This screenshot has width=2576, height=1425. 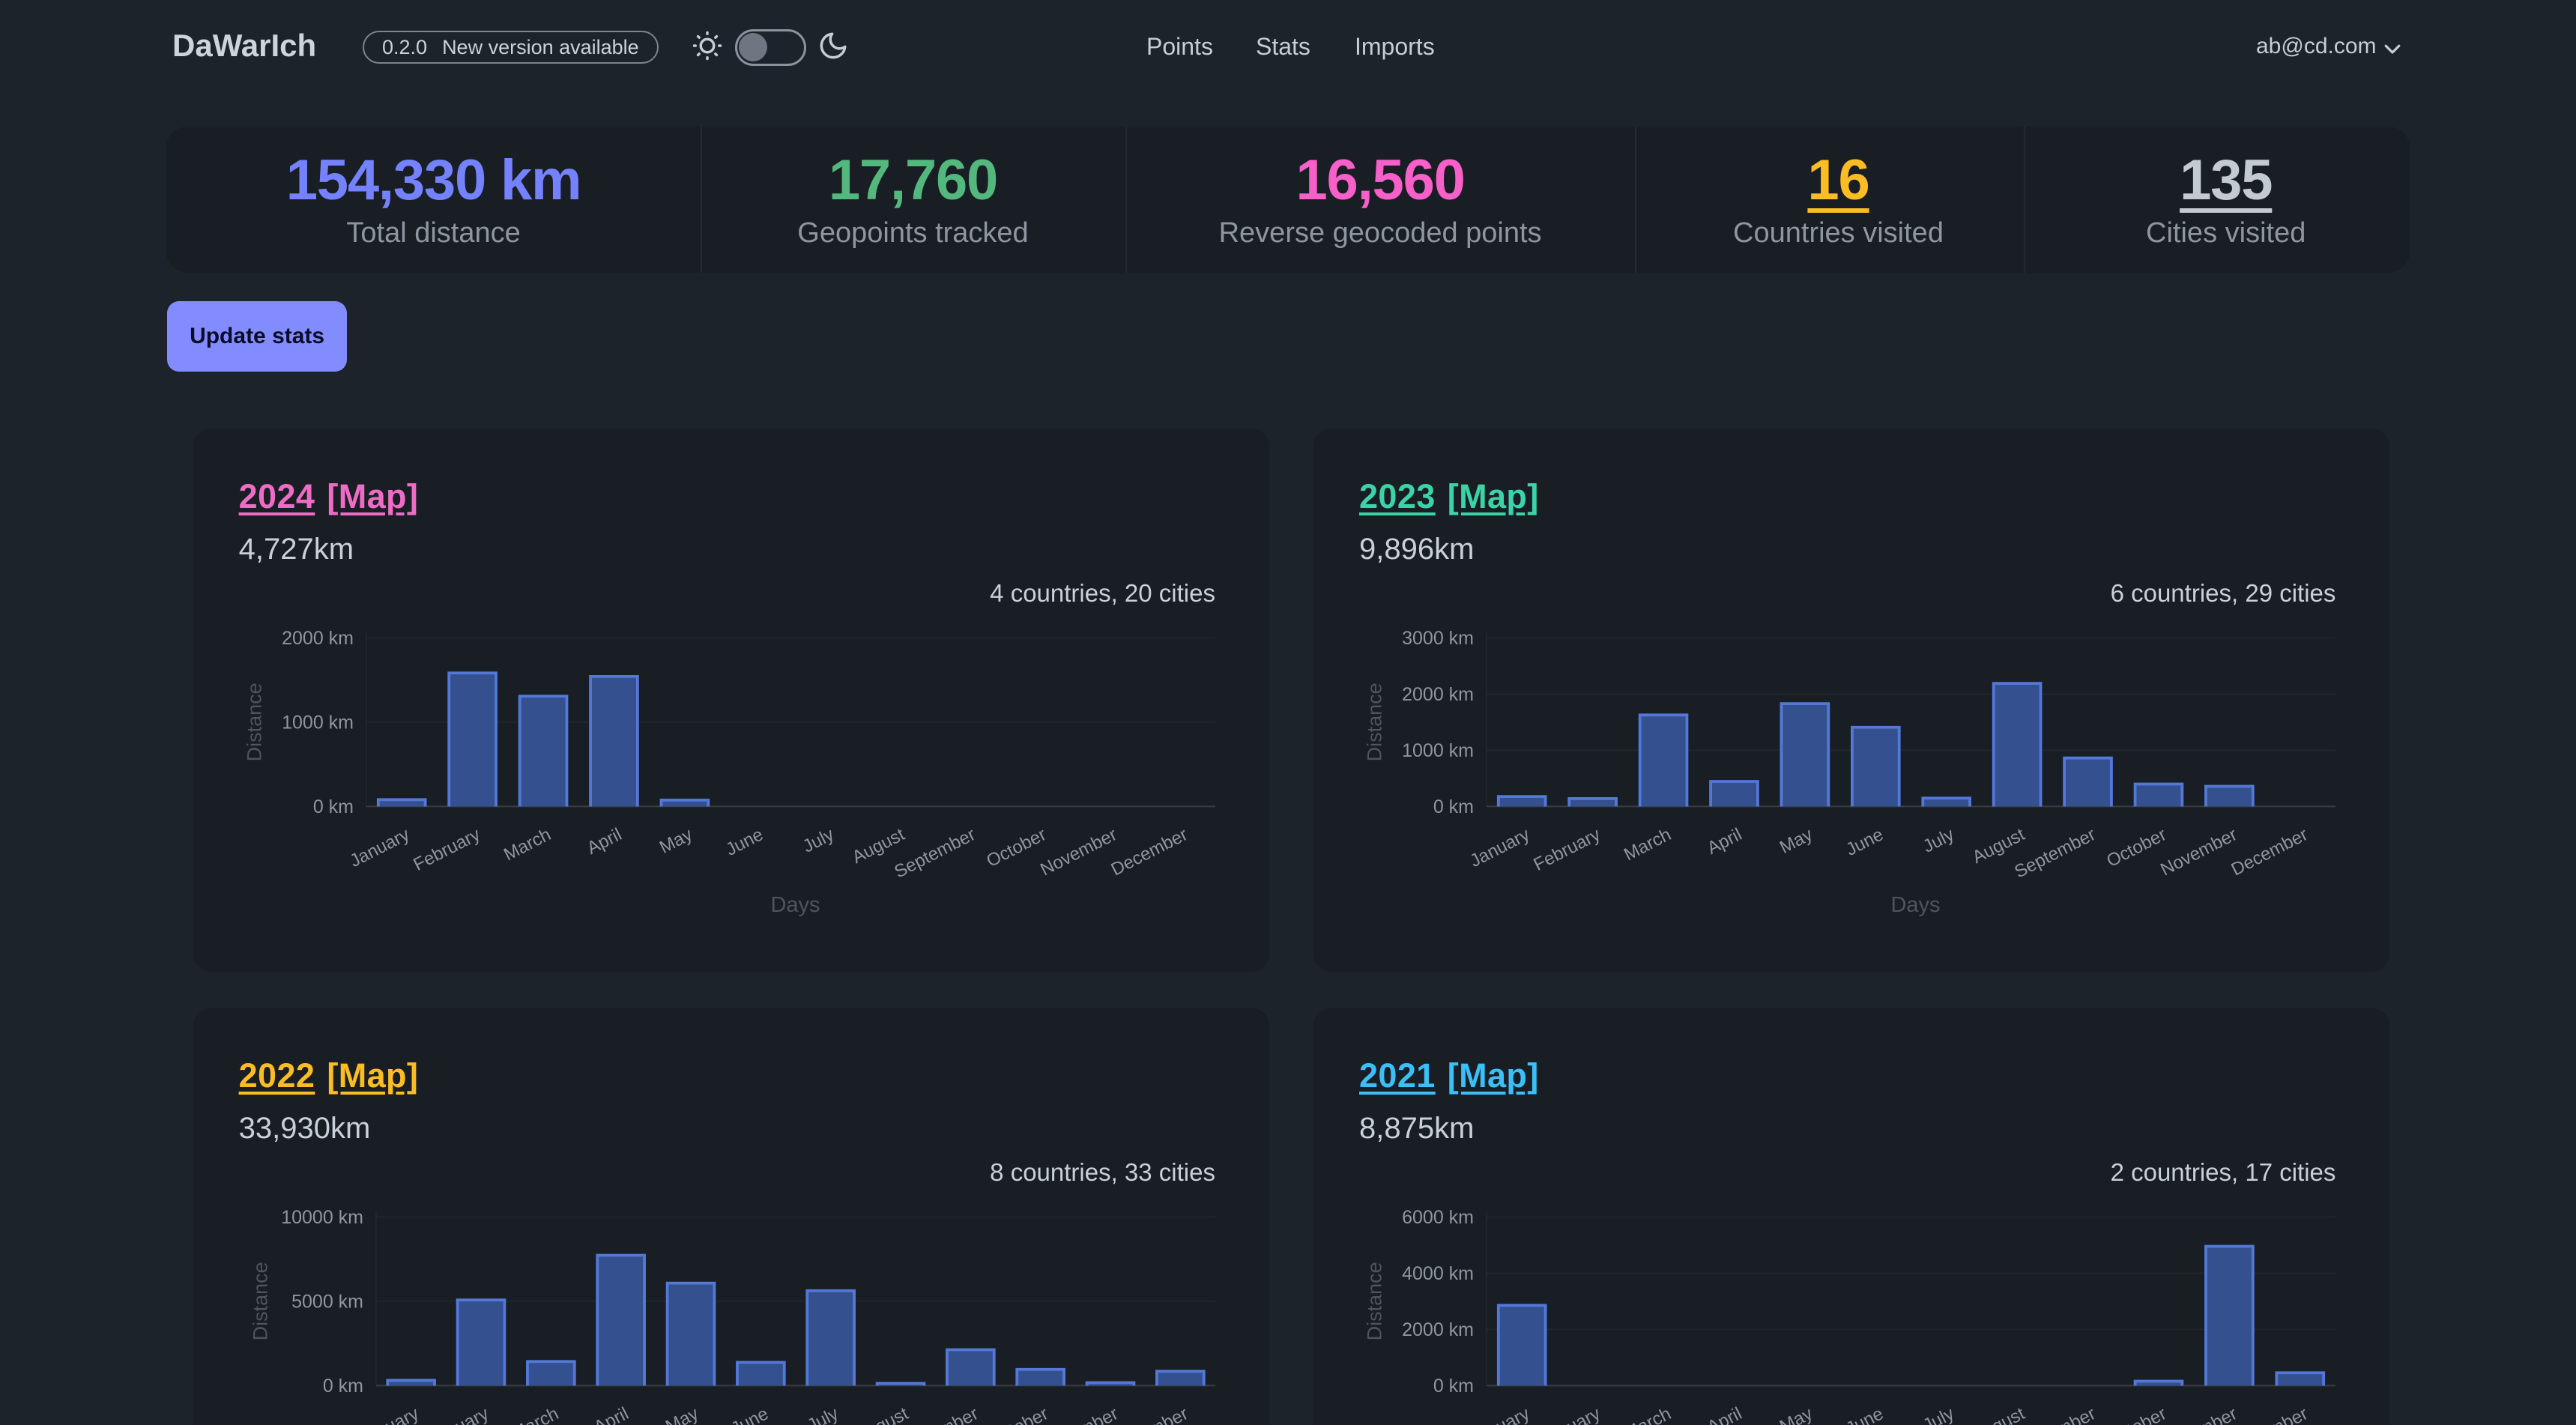 What do you see at coordinates (1438, 1273) in the screenshot?
I see `svg-text: 4000 km` at bounding box center [1438, 1273].